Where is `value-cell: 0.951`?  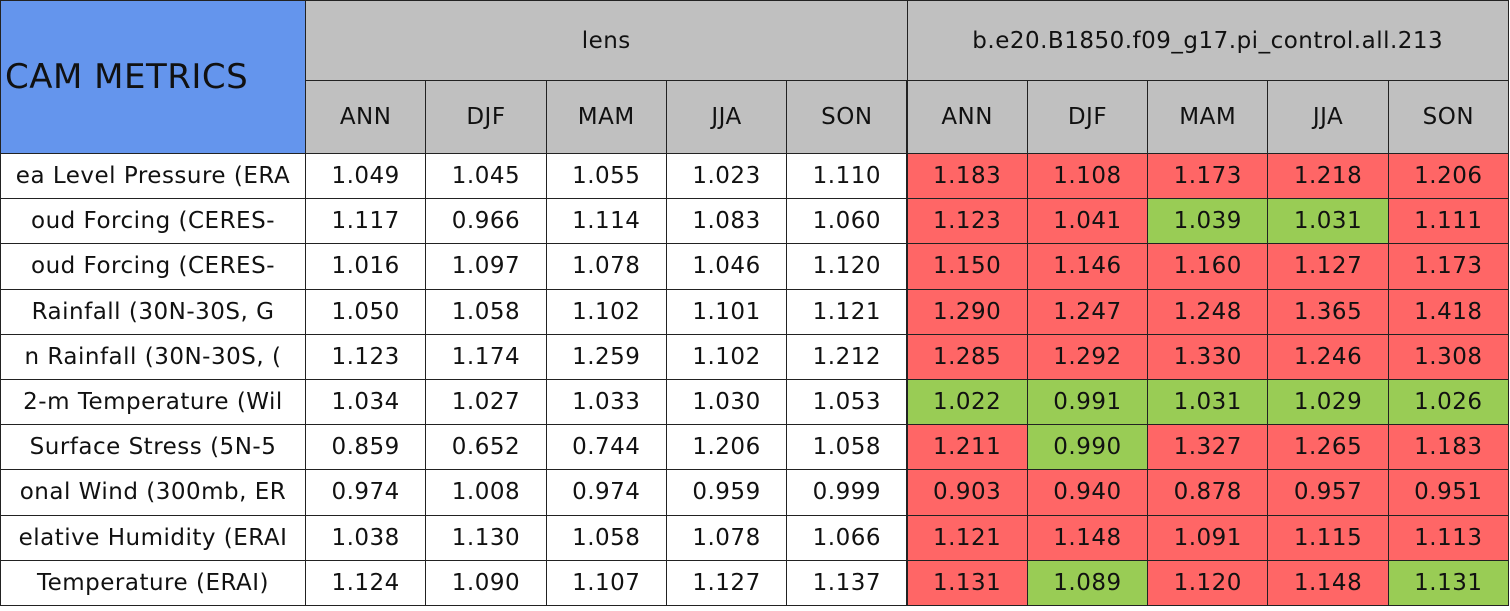
value-cell: 0.951 is located at coordinates (1448, 492).